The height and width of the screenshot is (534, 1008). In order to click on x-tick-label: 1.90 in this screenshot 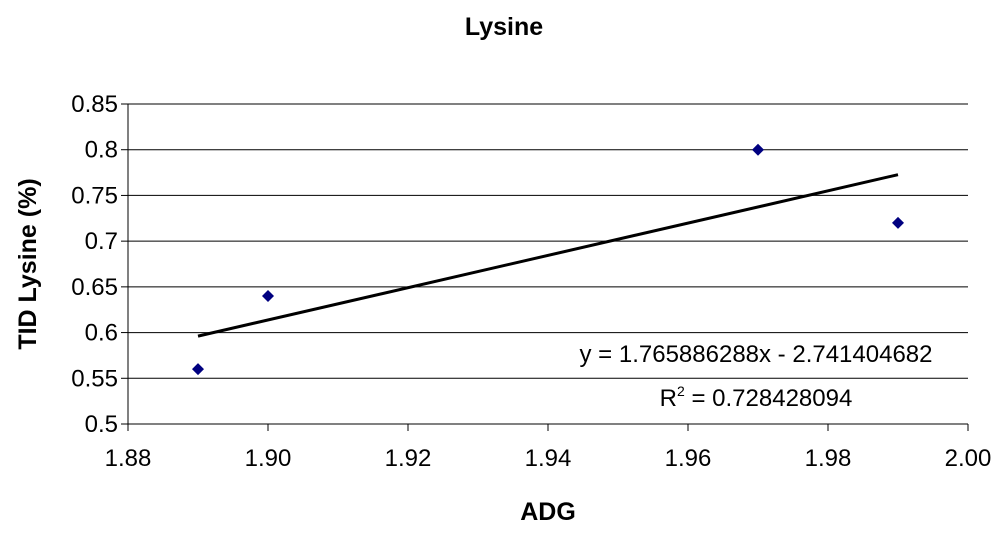, I will do `click(268, 458)`.